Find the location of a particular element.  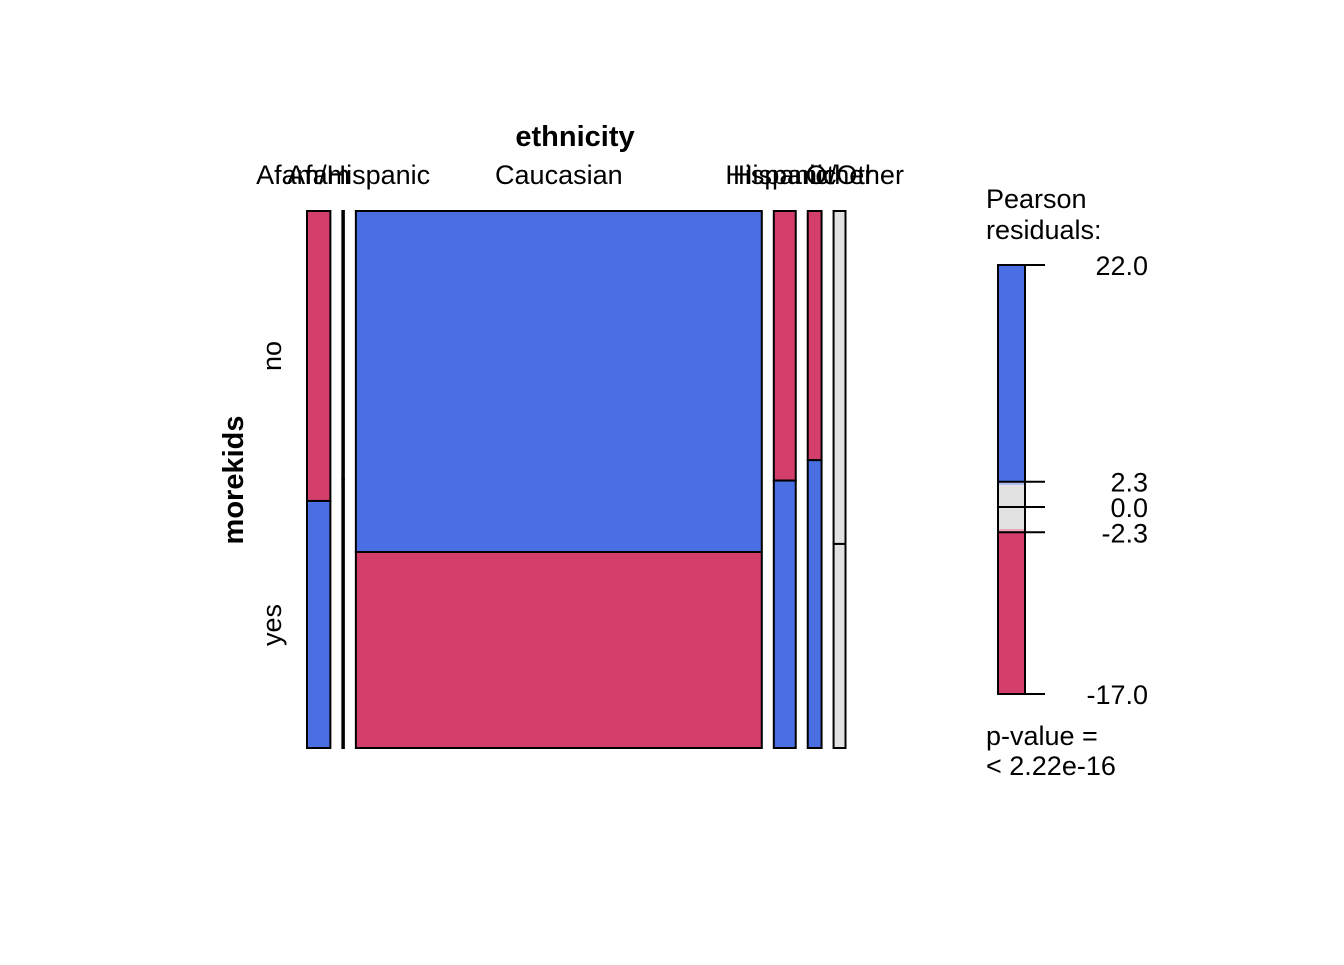

legend-tick-label: -17.0 is located at coordinates (1117, 695).